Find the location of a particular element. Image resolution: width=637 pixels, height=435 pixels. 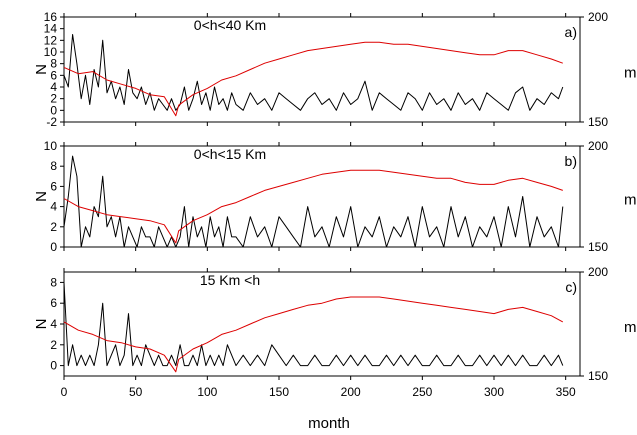

panel-label: a) is located at coordinates (571, 32).